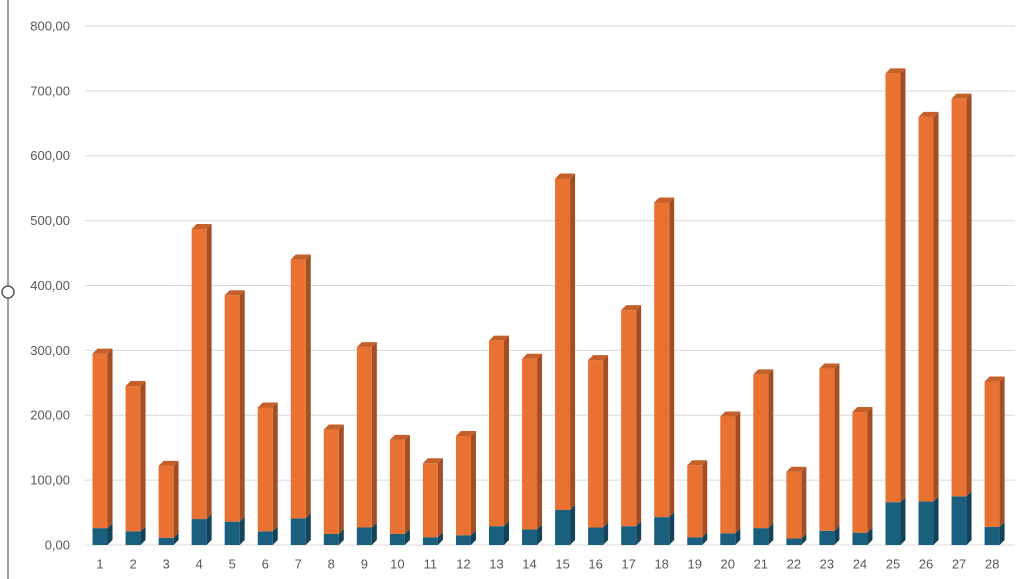  Describe the element at coordinates (50, 285) in the screenshot. I see `y-tick-label: 400,00` at that location.